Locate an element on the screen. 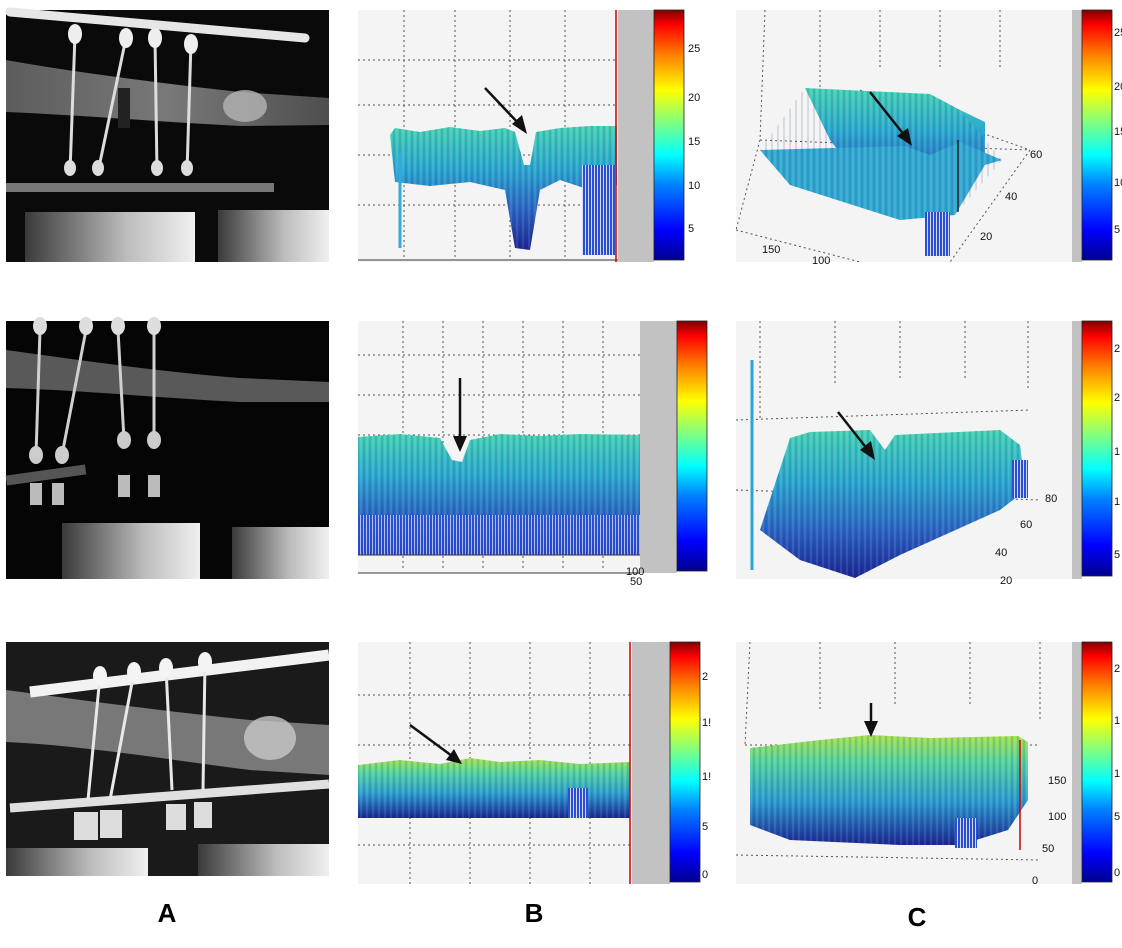 This screenshot has width=1122, height=948. column-label-c: C is located at coordinates (917, 917).